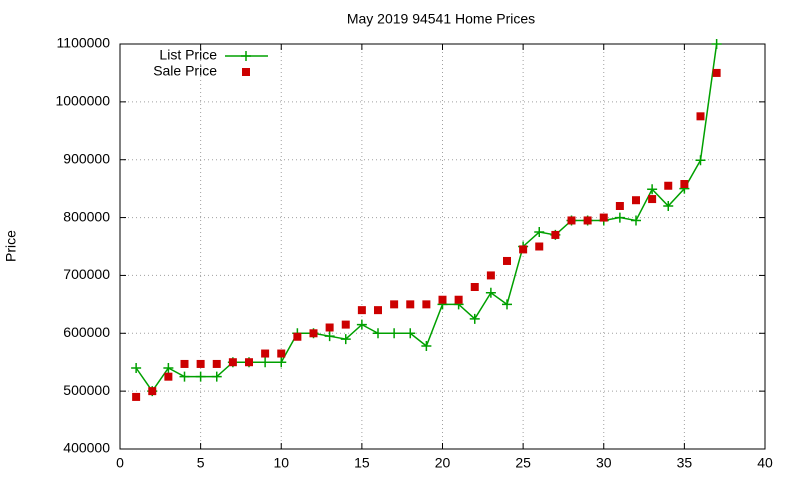 The height and width of the screenshot is (480, 800). I want to click on x-tick-label: 0, so click(120, 463).